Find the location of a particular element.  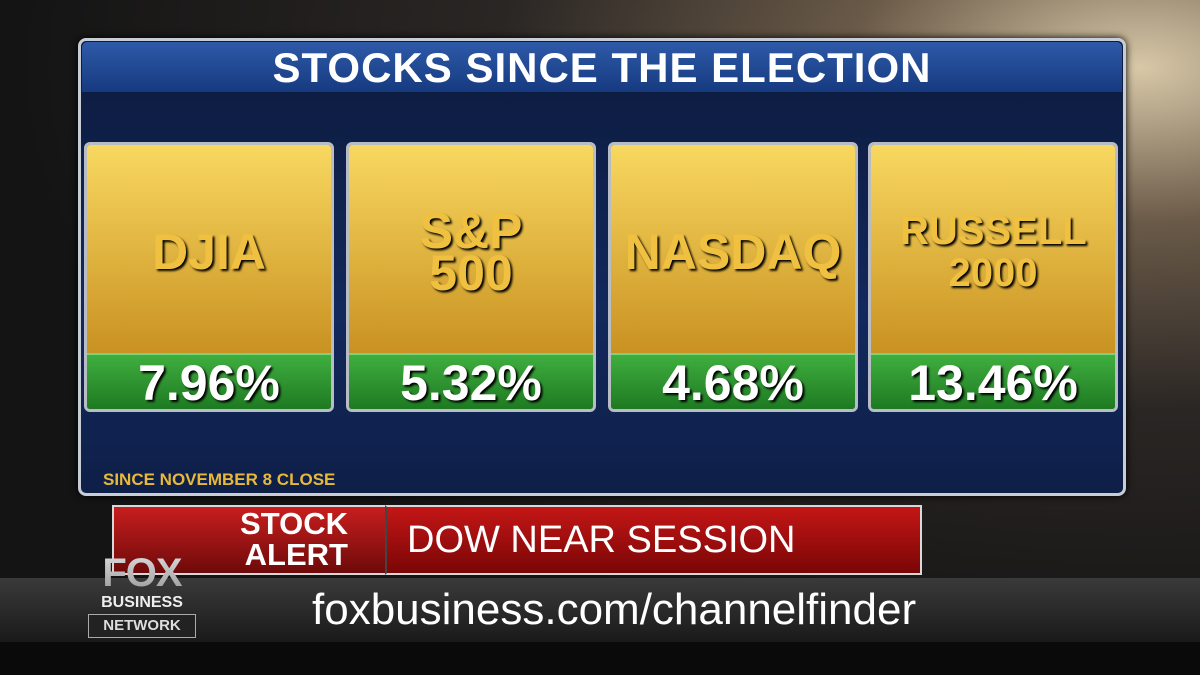

footnote: SINCE NOVEMBER 8 CLOSE is located at coordinates (219, 479).